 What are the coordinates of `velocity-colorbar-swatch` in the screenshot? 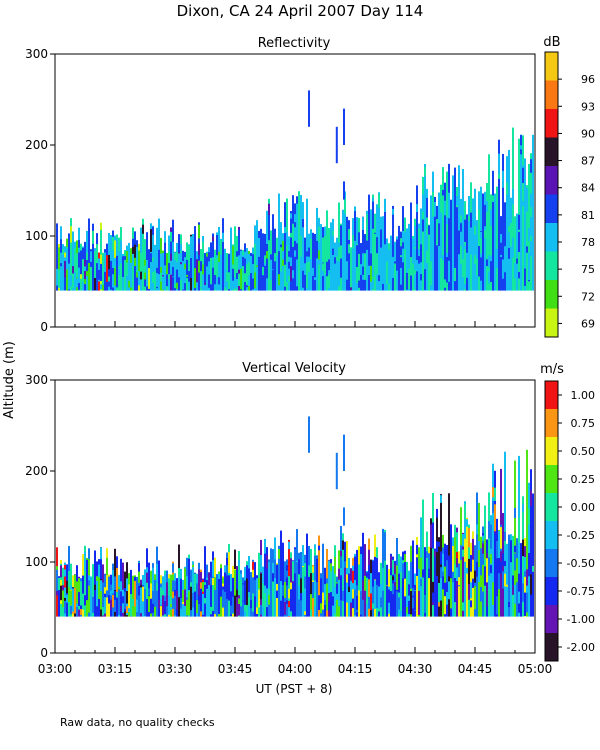 It's located at (551, 591).